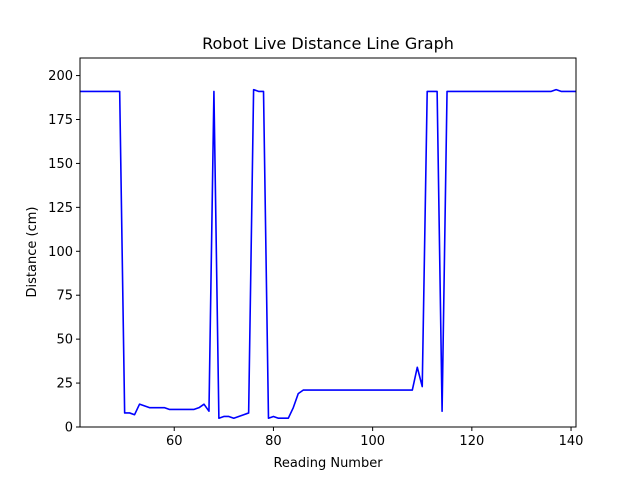 This screenshot has height=480, width=640. What do you see at coordinates (60, 120) in the screenshot?
I see `y-tick-label: 175` at bounding box center [60, 120].